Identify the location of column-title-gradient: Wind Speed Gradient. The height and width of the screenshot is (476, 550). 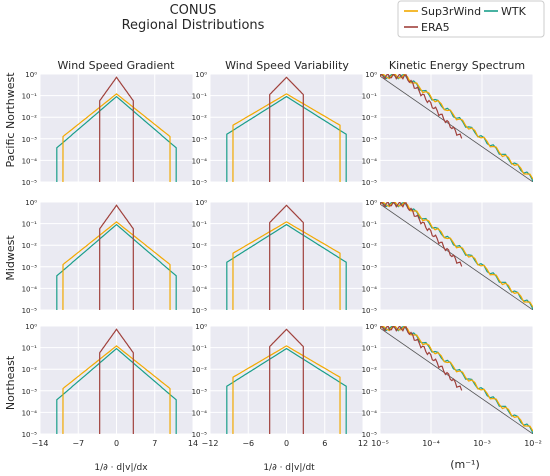
(117, 65).